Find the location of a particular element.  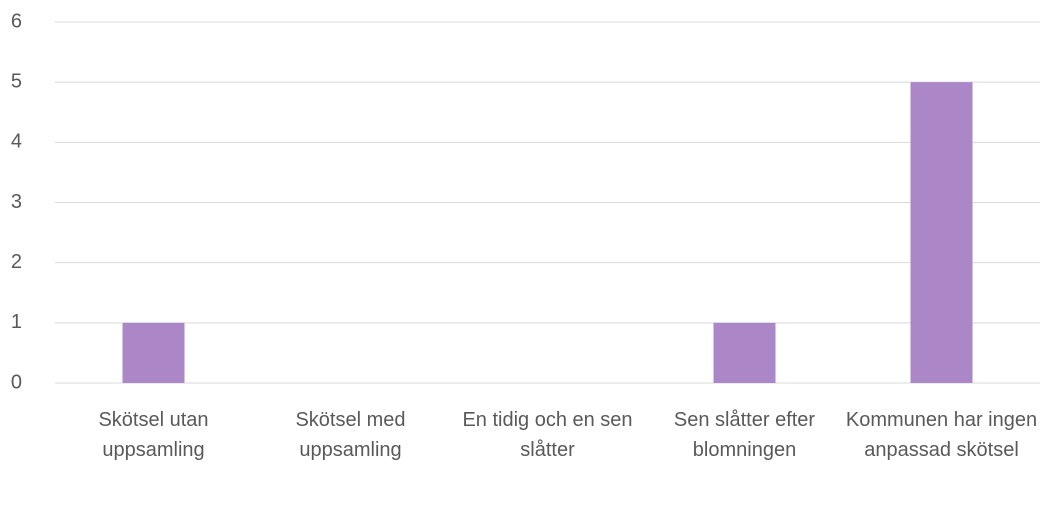

x-tick-label: Kommunen har ingen anpassad skötsel is located at coordinates (941, 435).